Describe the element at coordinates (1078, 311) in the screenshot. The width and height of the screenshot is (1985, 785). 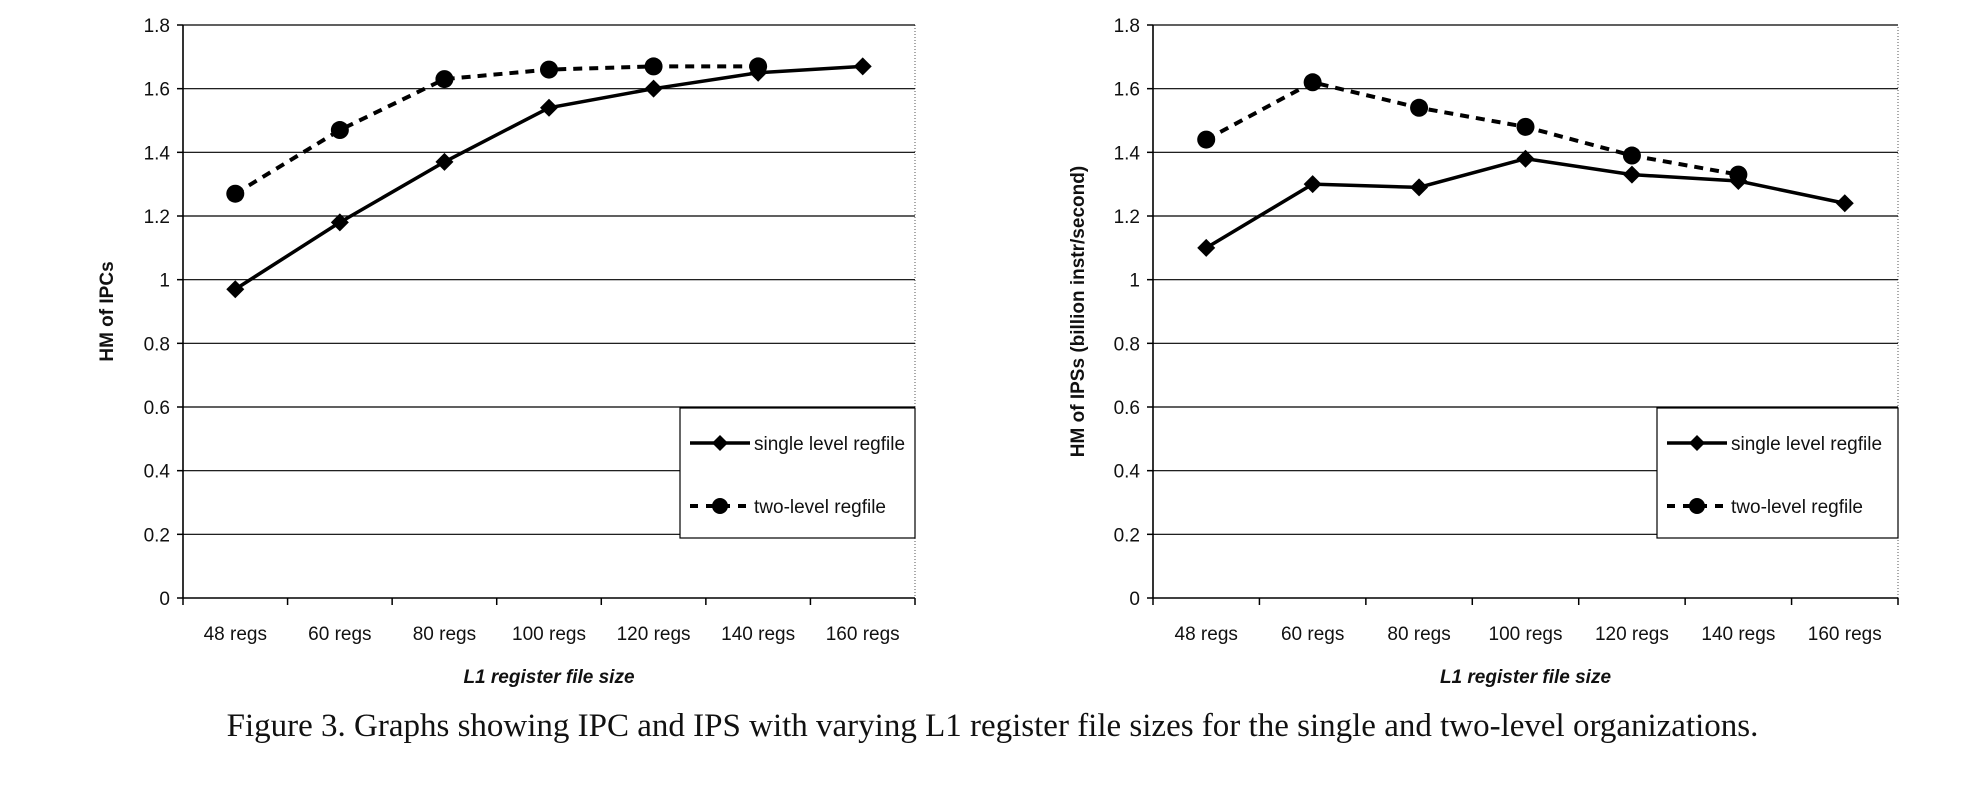
I see `y-axis-title: HM of IPSs (billion instr/second)` at that location.